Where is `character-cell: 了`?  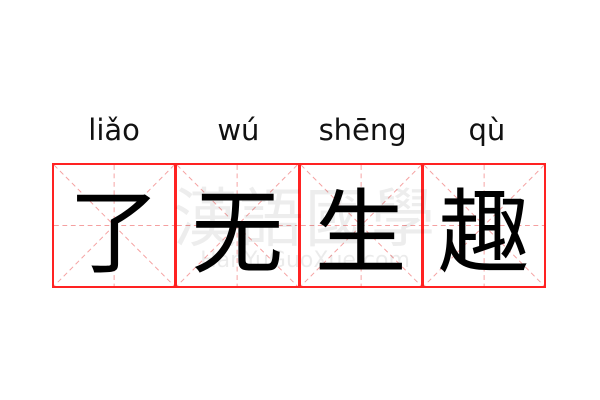 character-cell: 了 is located at coordinates (114, 225).